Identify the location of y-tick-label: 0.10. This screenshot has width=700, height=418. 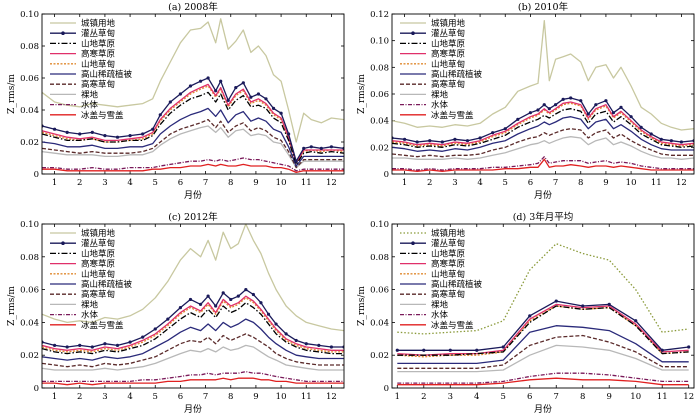
(379, 42).